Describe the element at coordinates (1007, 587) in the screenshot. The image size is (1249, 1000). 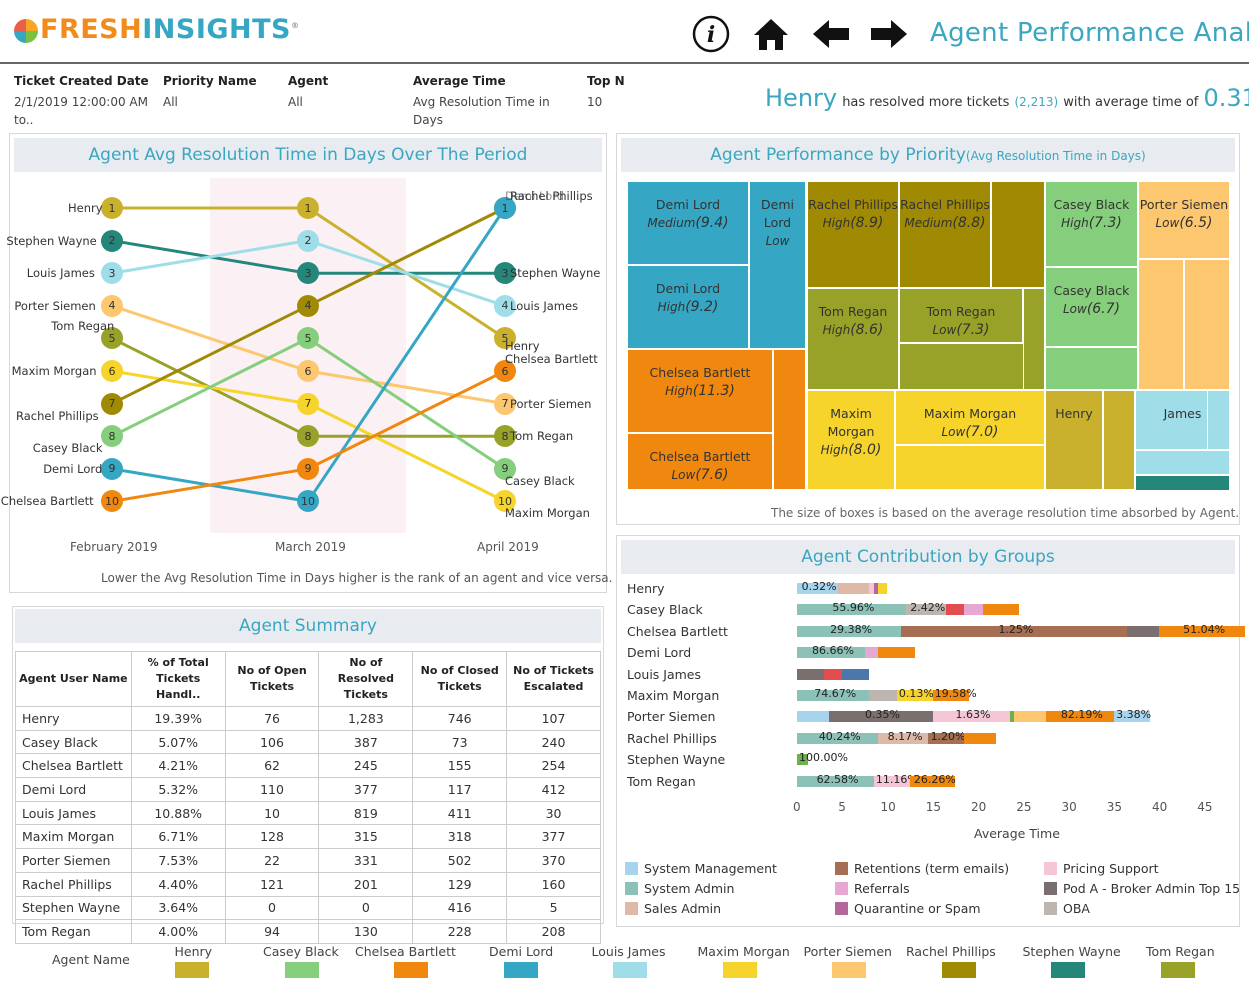
I see `contribution-bar-henry: 0.32%` at that location.